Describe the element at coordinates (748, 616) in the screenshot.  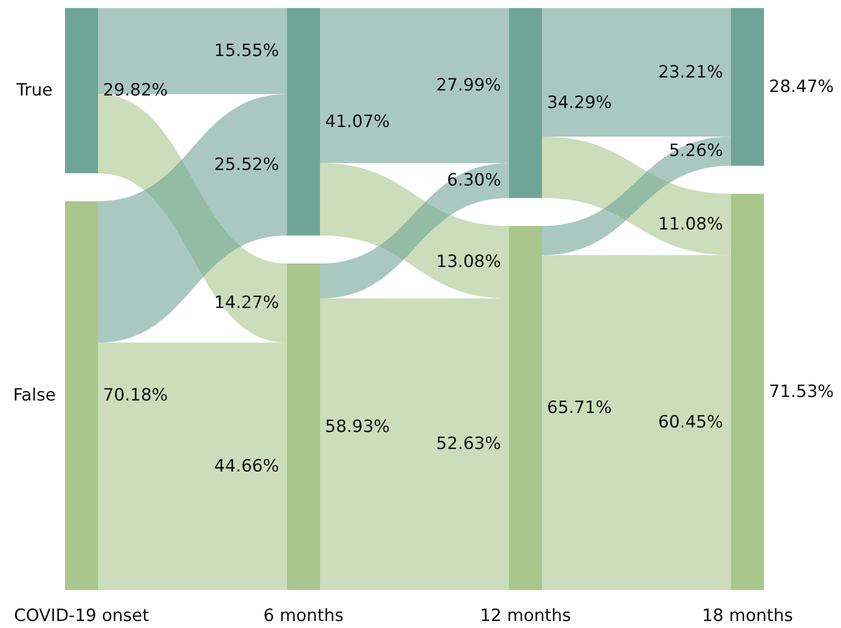
I see `category-label: 18 months` at that location.